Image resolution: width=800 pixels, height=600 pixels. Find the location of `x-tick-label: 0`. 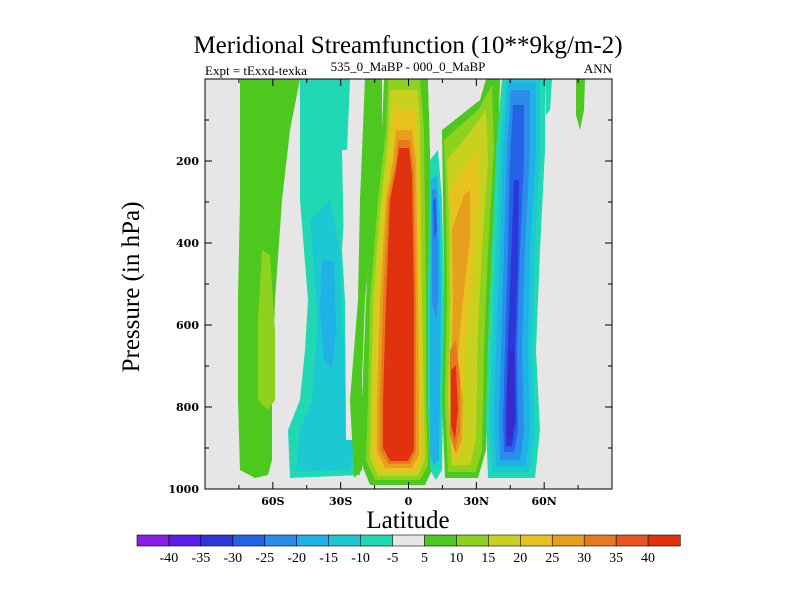

x-tick-label: 0 is located at coordinates (409, 501).